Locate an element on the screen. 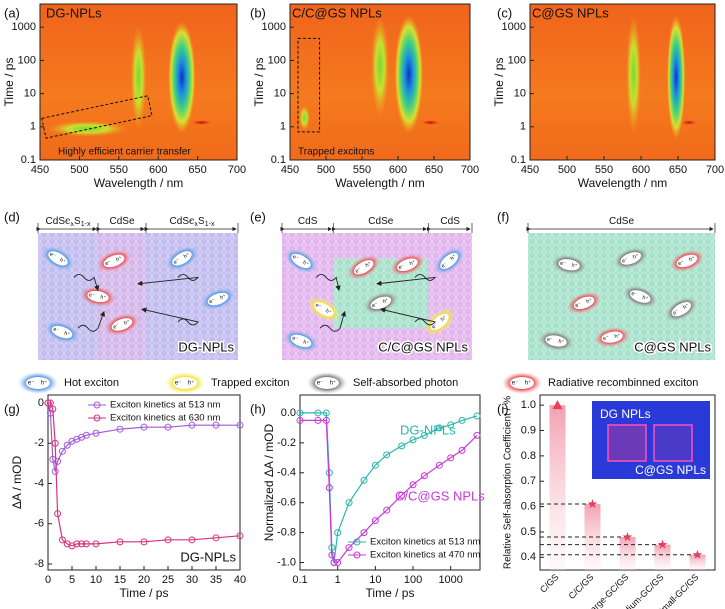 The width and height of the screenshot is (725, 609). y-tick-label: -1.0 is located at coordinates (286, 562).